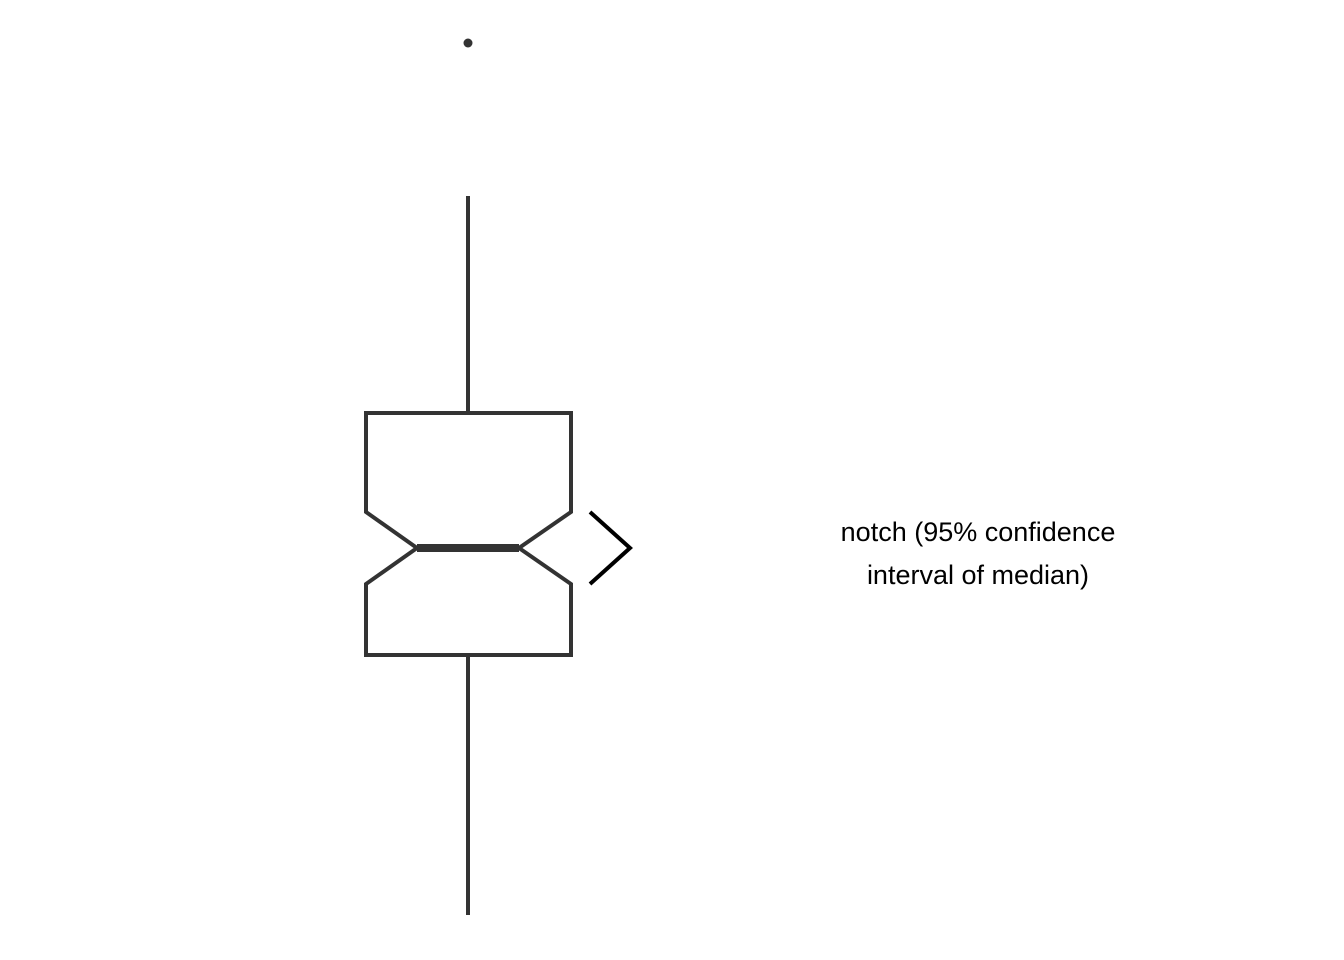  I want to click on outlier-point, so click(468, 43).